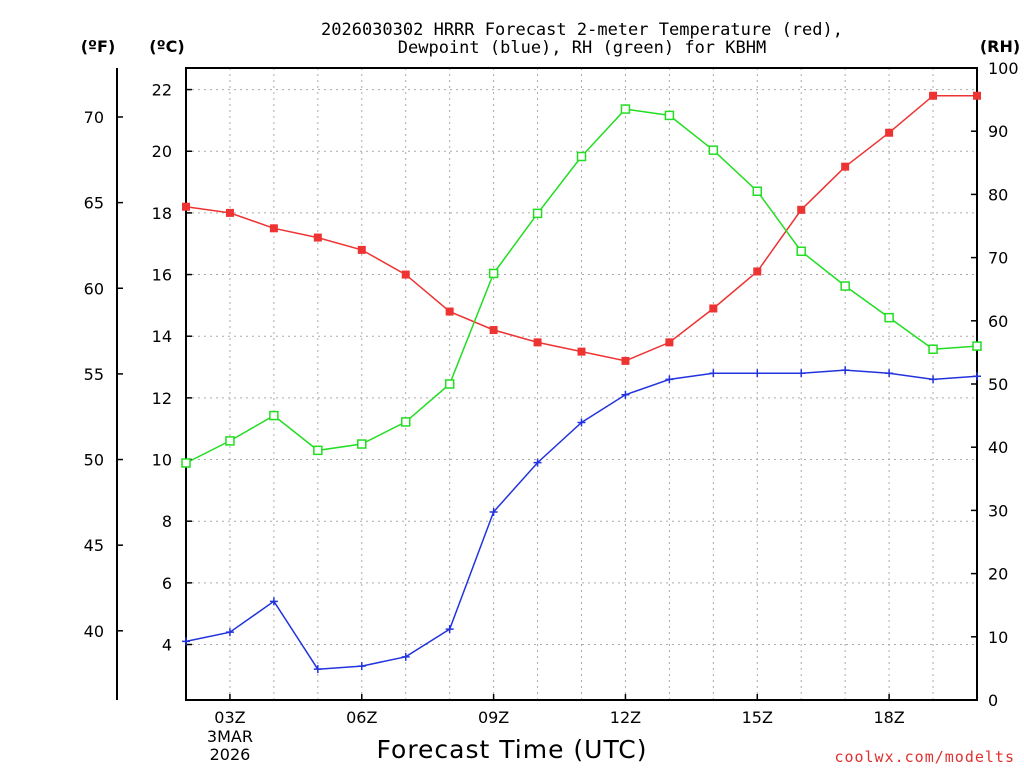 Image resolution: width=1024 pixels, height=768 pixels. What do you see at coordinates (230, 754) in the screenshot?
I see `x-tick-date-label: 2026` at bounding box center [230, 754].